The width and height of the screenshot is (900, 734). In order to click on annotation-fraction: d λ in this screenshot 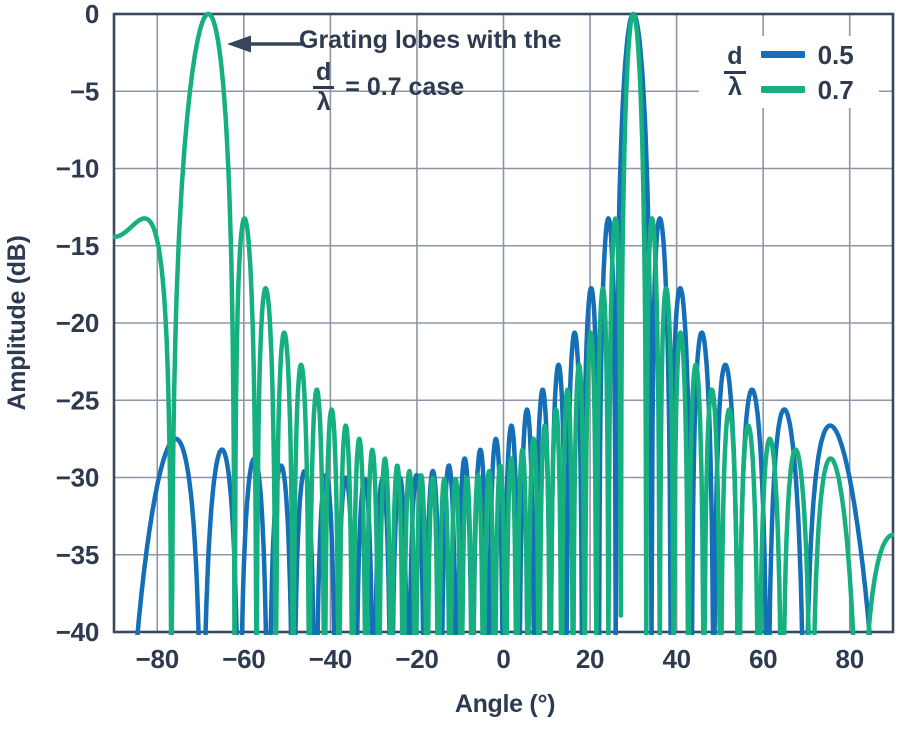, I will do `click(324, 87)`.